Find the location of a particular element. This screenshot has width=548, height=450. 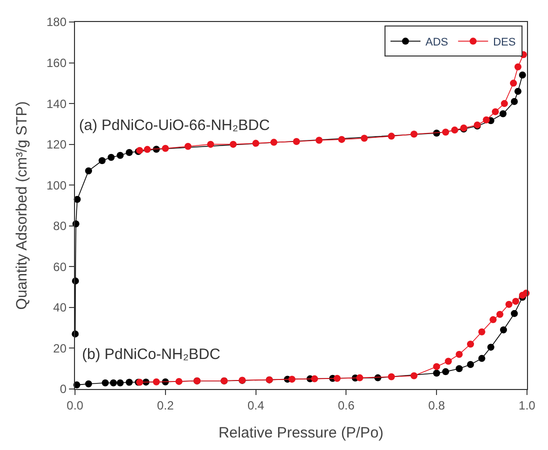

y-tick-label: 20 is located at coordinates (60, 348).